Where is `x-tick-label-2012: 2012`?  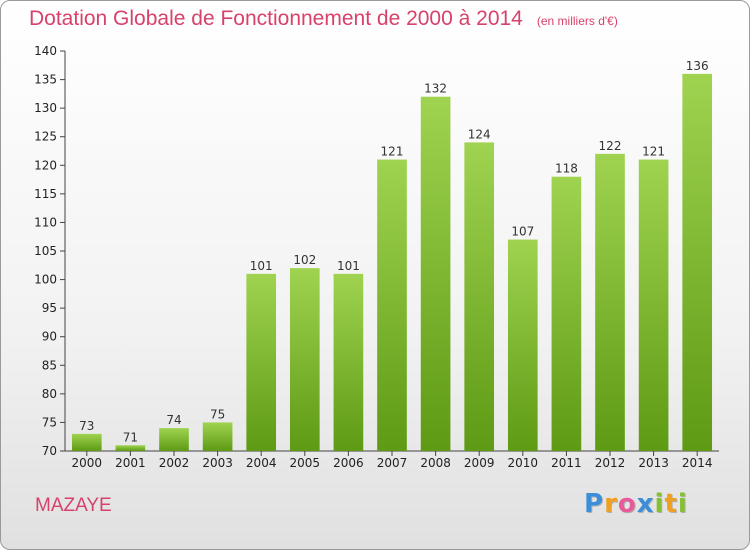 x-tick-label-2012: 2012 is located at coordinates (610, 463).